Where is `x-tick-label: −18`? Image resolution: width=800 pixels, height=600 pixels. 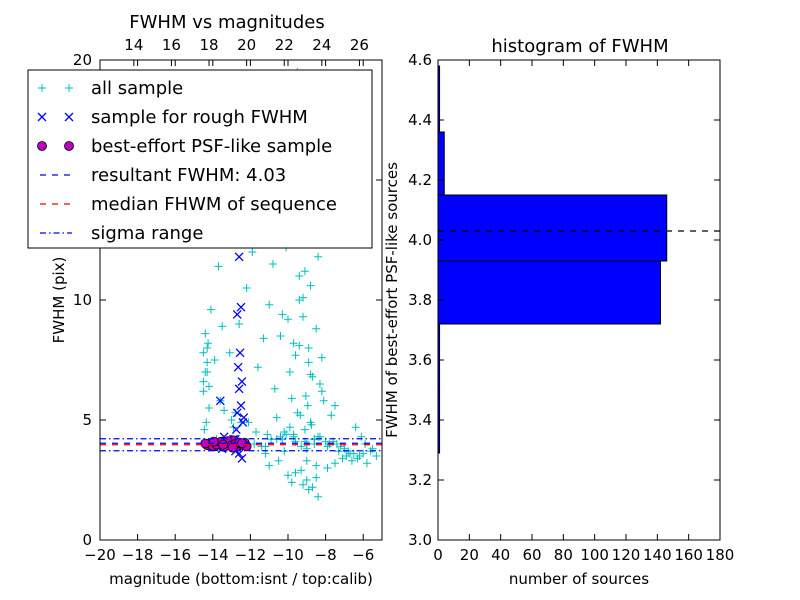
x-tick-label: −18 is located at coordinates (138, 555).